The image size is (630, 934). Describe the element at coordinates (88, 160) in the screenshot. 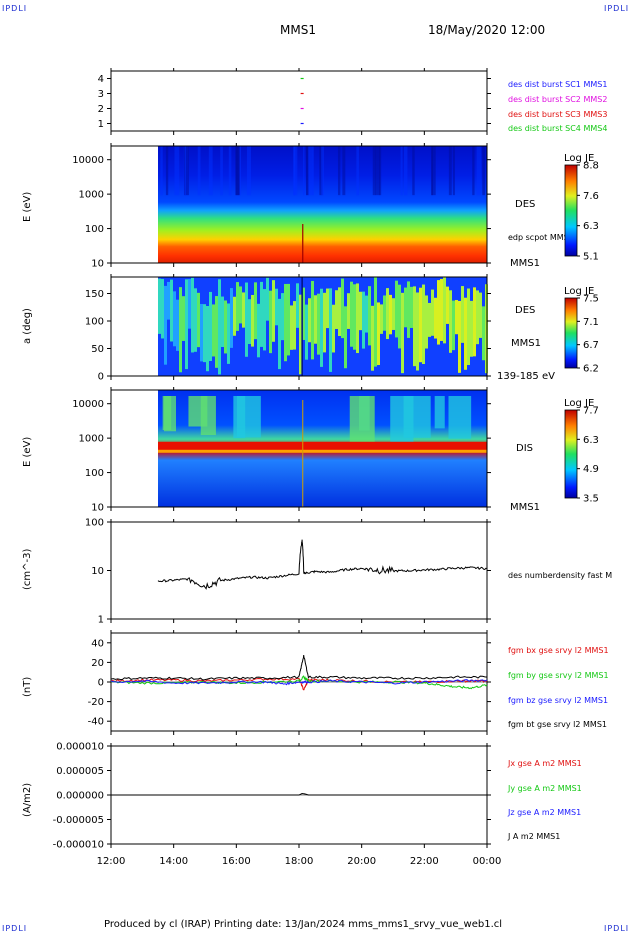

I see `des-energy-ytick-label: 10000` at that location.